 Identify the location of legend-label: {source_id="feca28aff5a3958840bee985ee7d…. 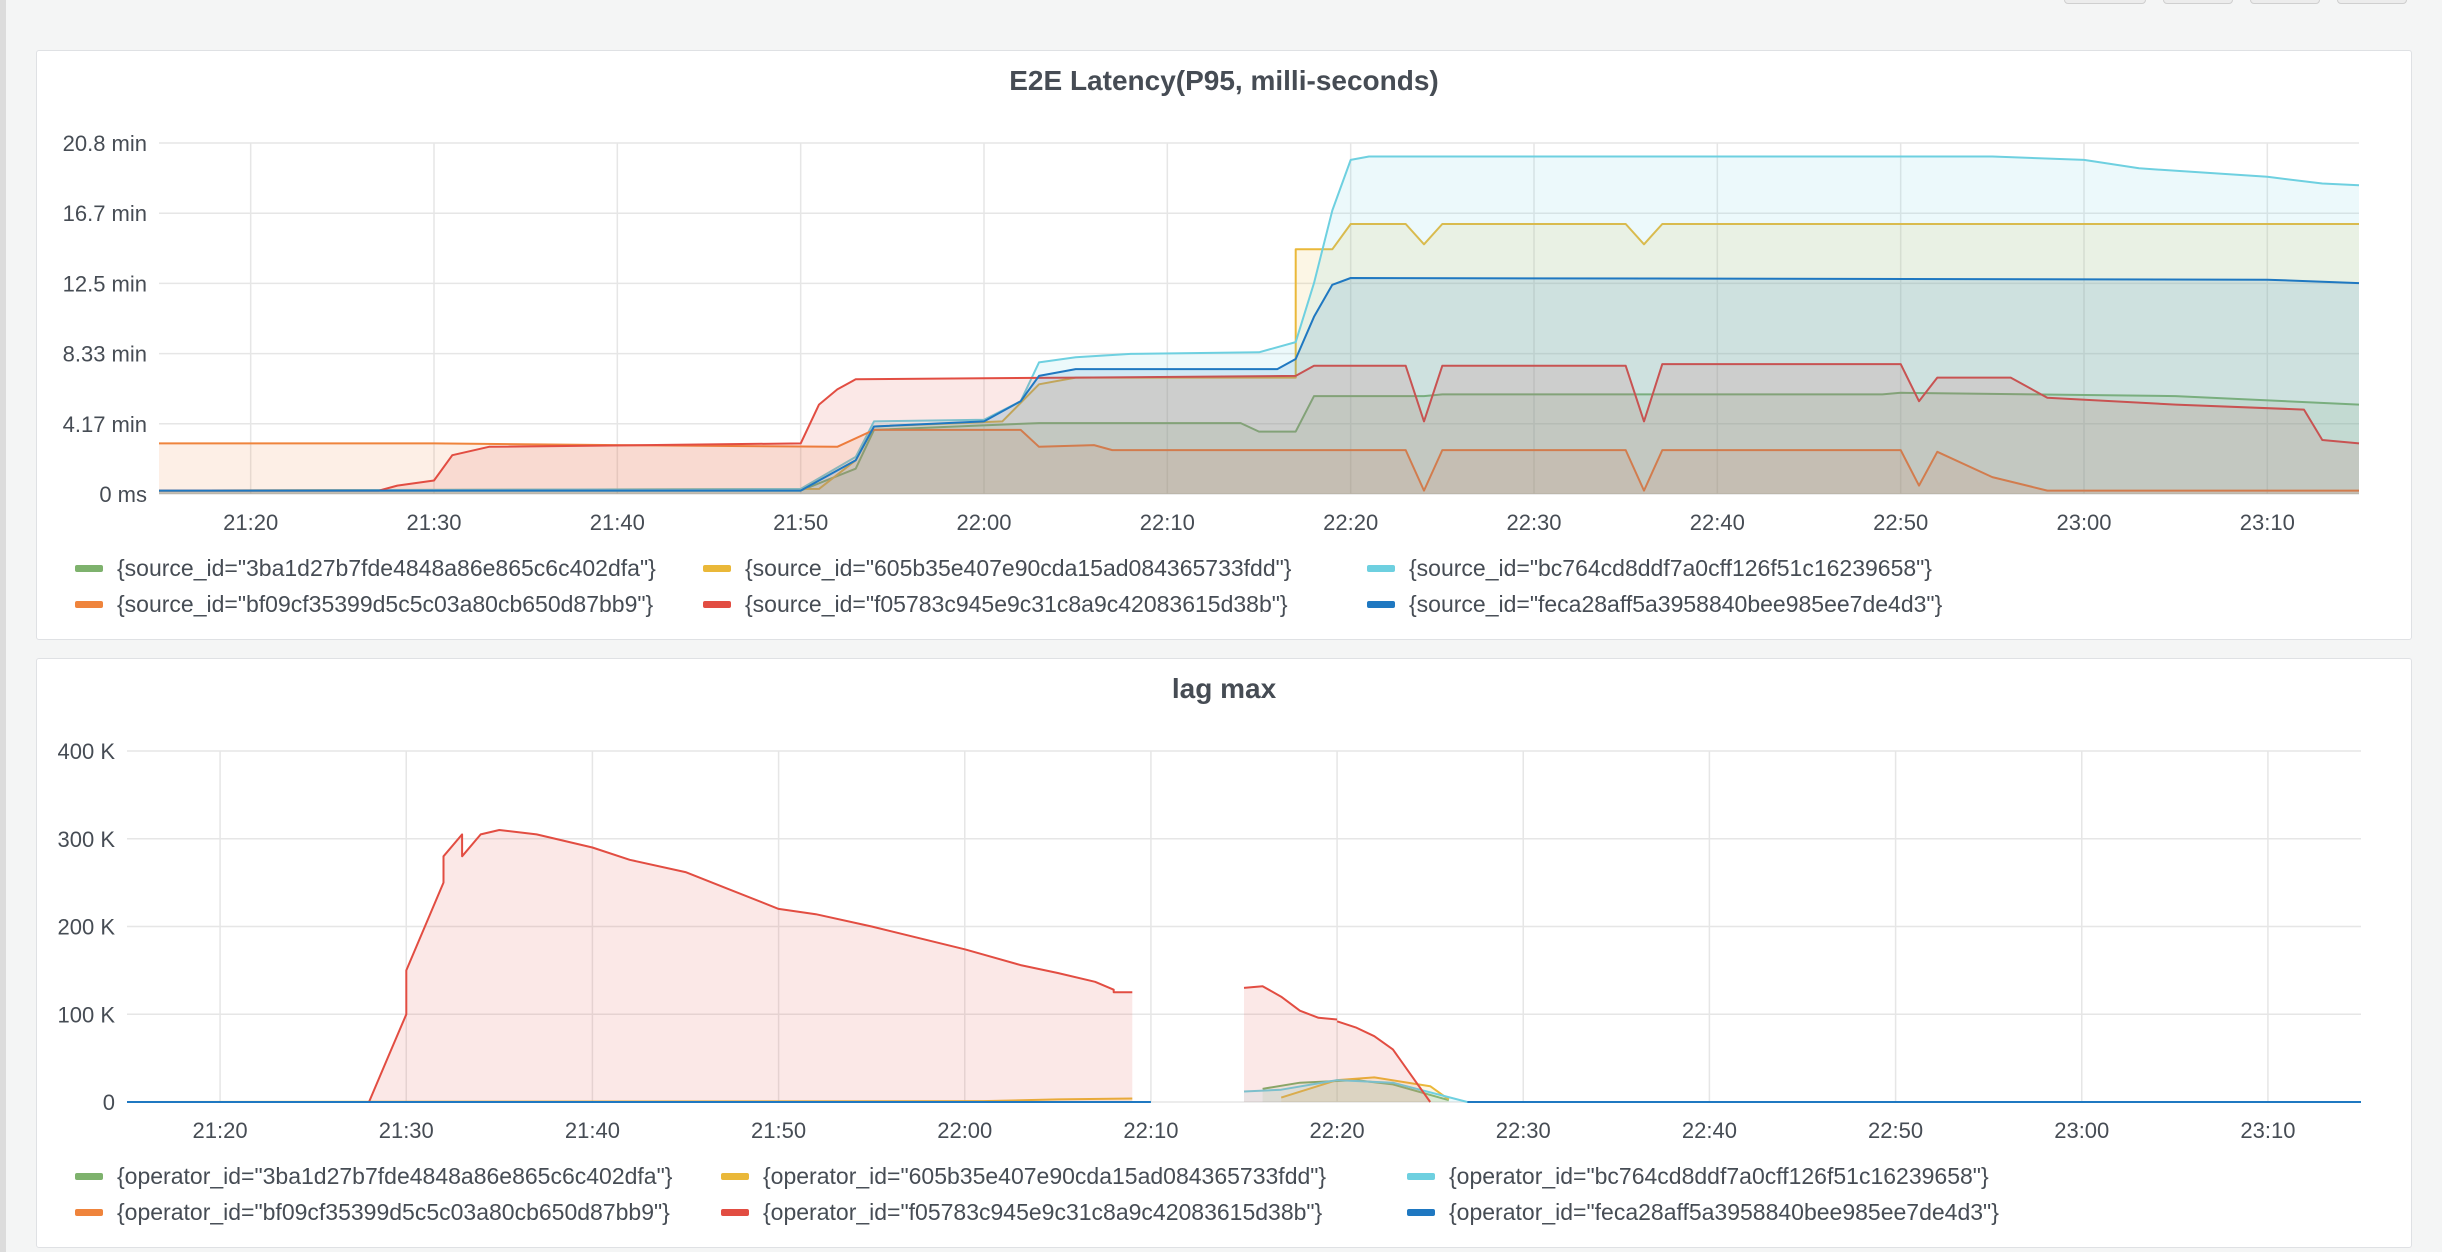
(1676, 604).